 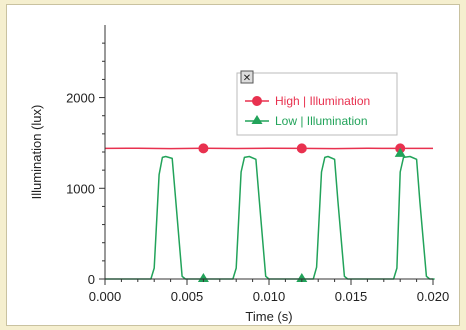 What do you see at coordinates (80, 188) in the screenshot?
I see `y-tick-label: 1000` at bounding box center [80, 188].